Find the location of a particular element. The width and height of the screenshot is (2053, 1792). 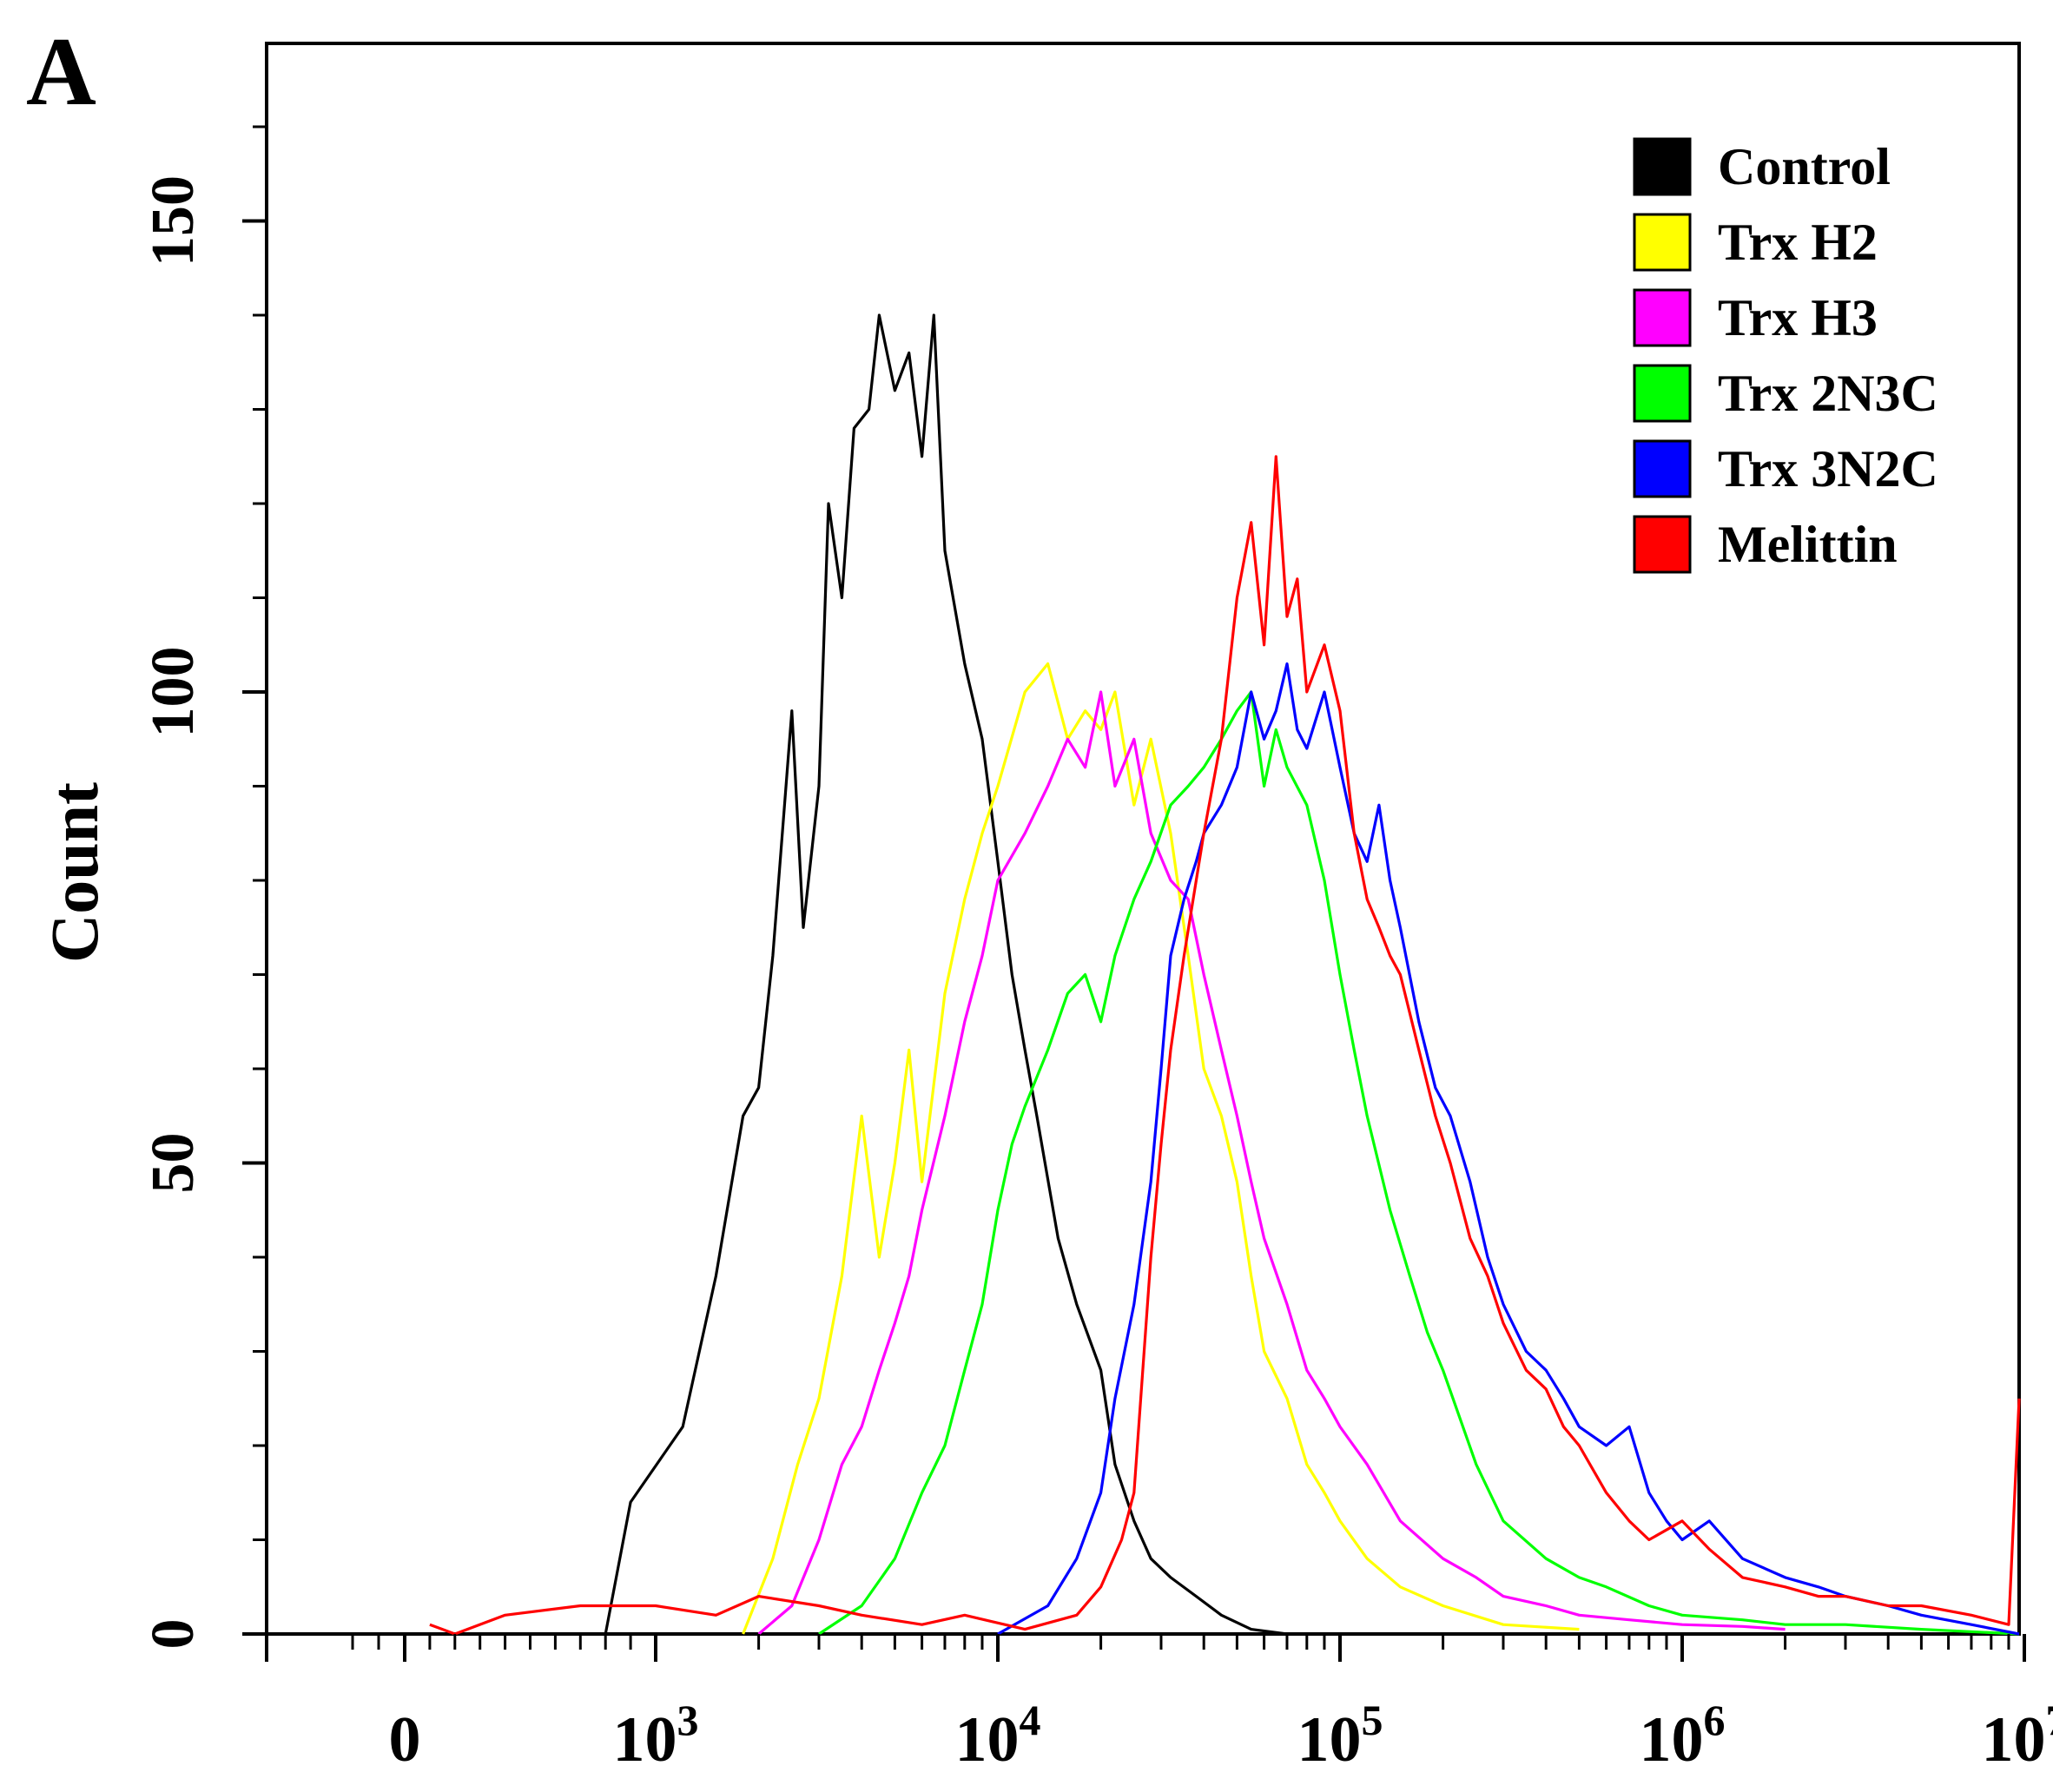

x-tick-label: 0 is located at coordinates (405, 1740).